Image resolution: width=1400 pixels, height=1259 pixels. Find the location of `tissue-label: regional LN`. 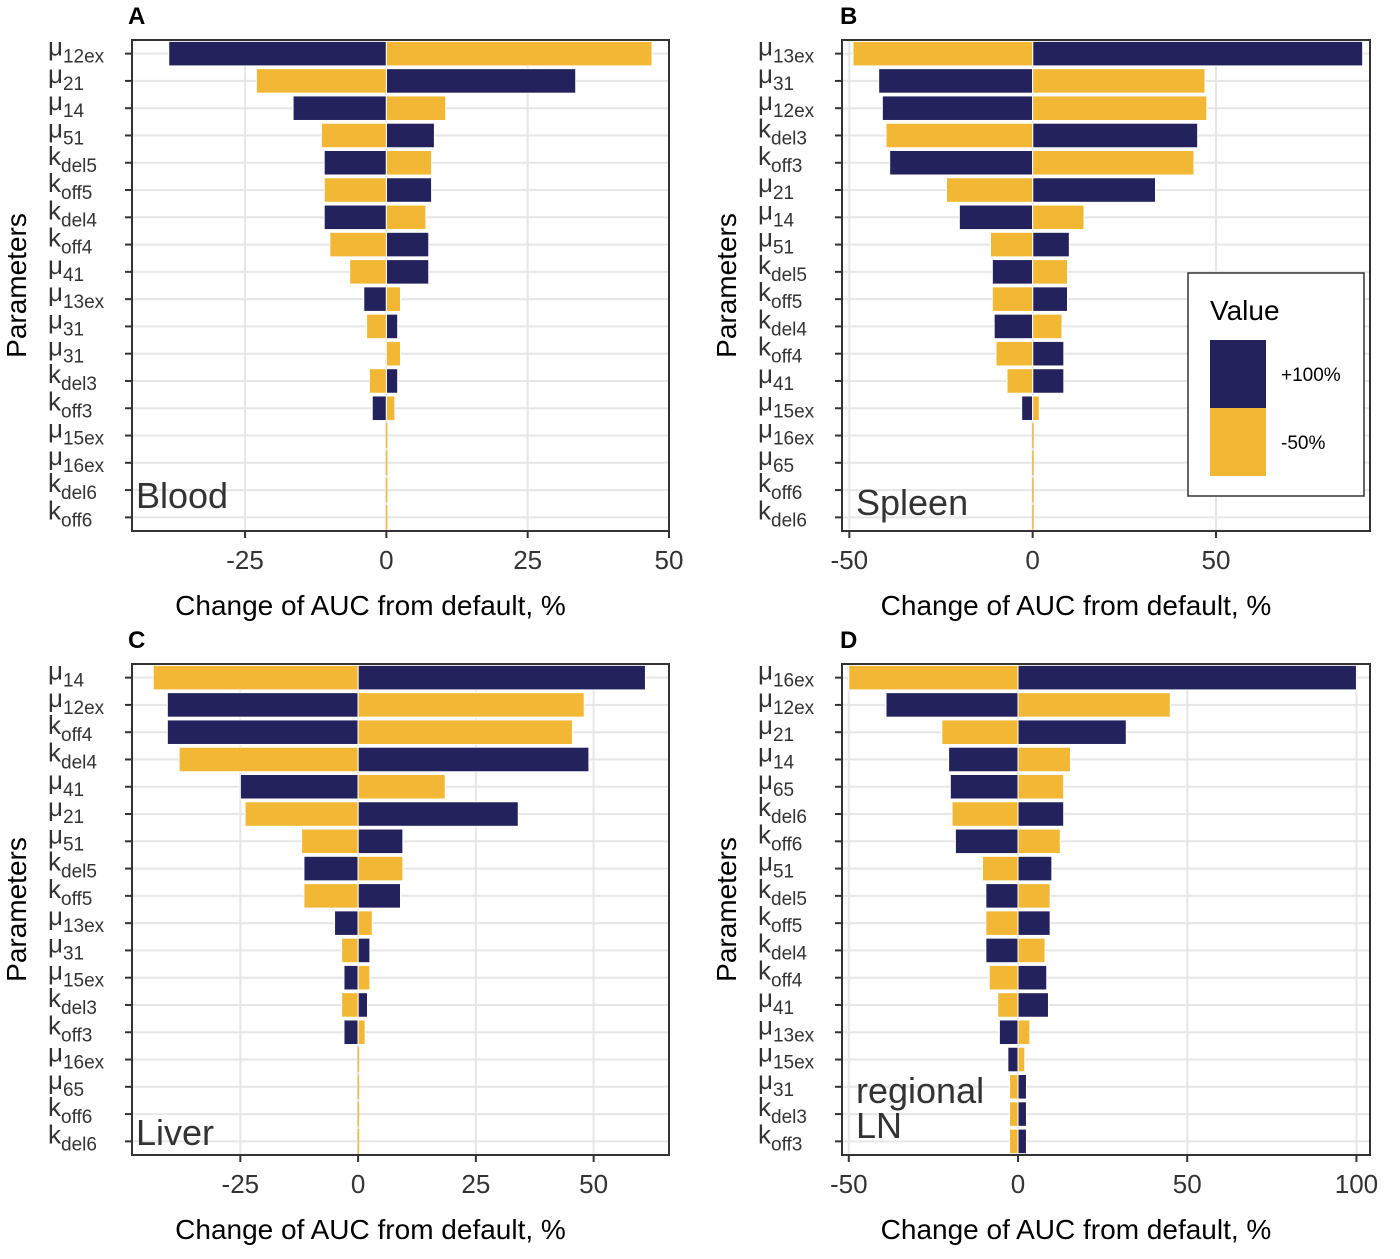

tissue-label: regional LN is located at coordinates (920, 1108).